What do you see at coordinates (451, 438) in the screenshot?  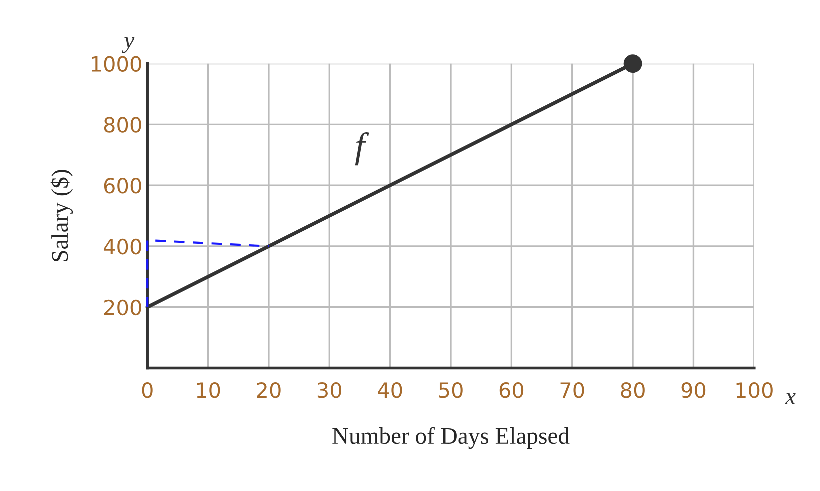 I see `x-axis-title: Number of Days Elapsed` at bounding box center [451, 438].